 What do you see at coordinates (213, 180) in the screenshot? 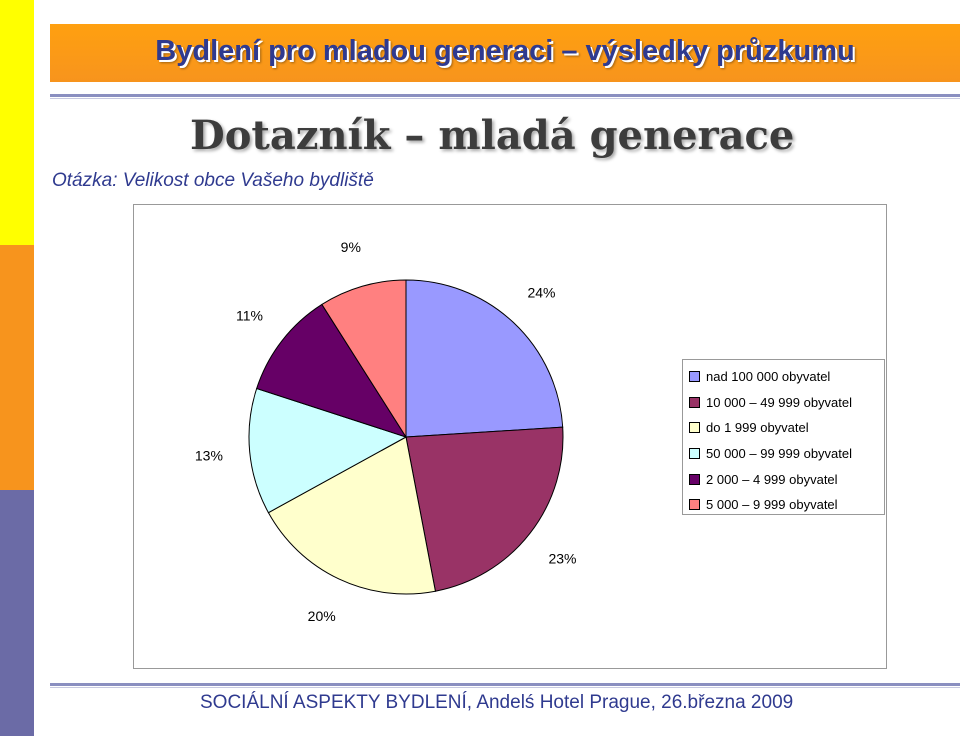
I see `question-text: Otázka: Velikost obce Vašeho bydliště` at bounding box center [213, 180].